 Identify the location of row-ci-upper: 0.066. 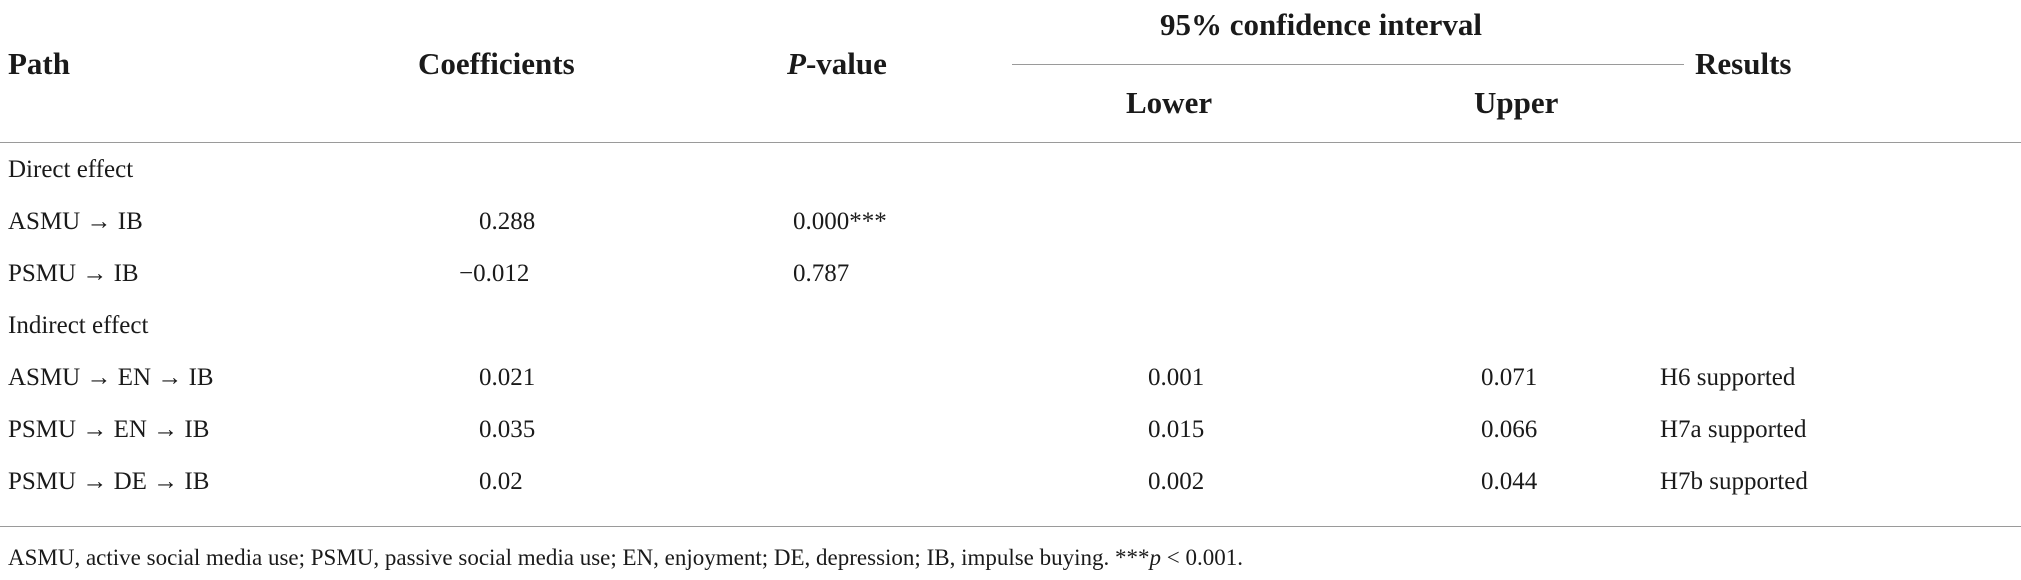
(1509, 429).